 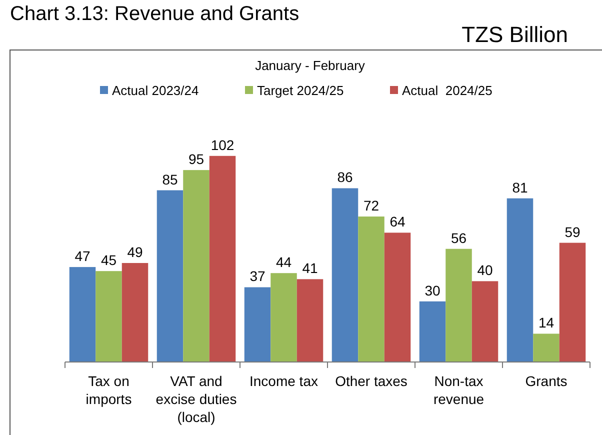 I want to click on data-label: 30, so click(x=432, y=290).